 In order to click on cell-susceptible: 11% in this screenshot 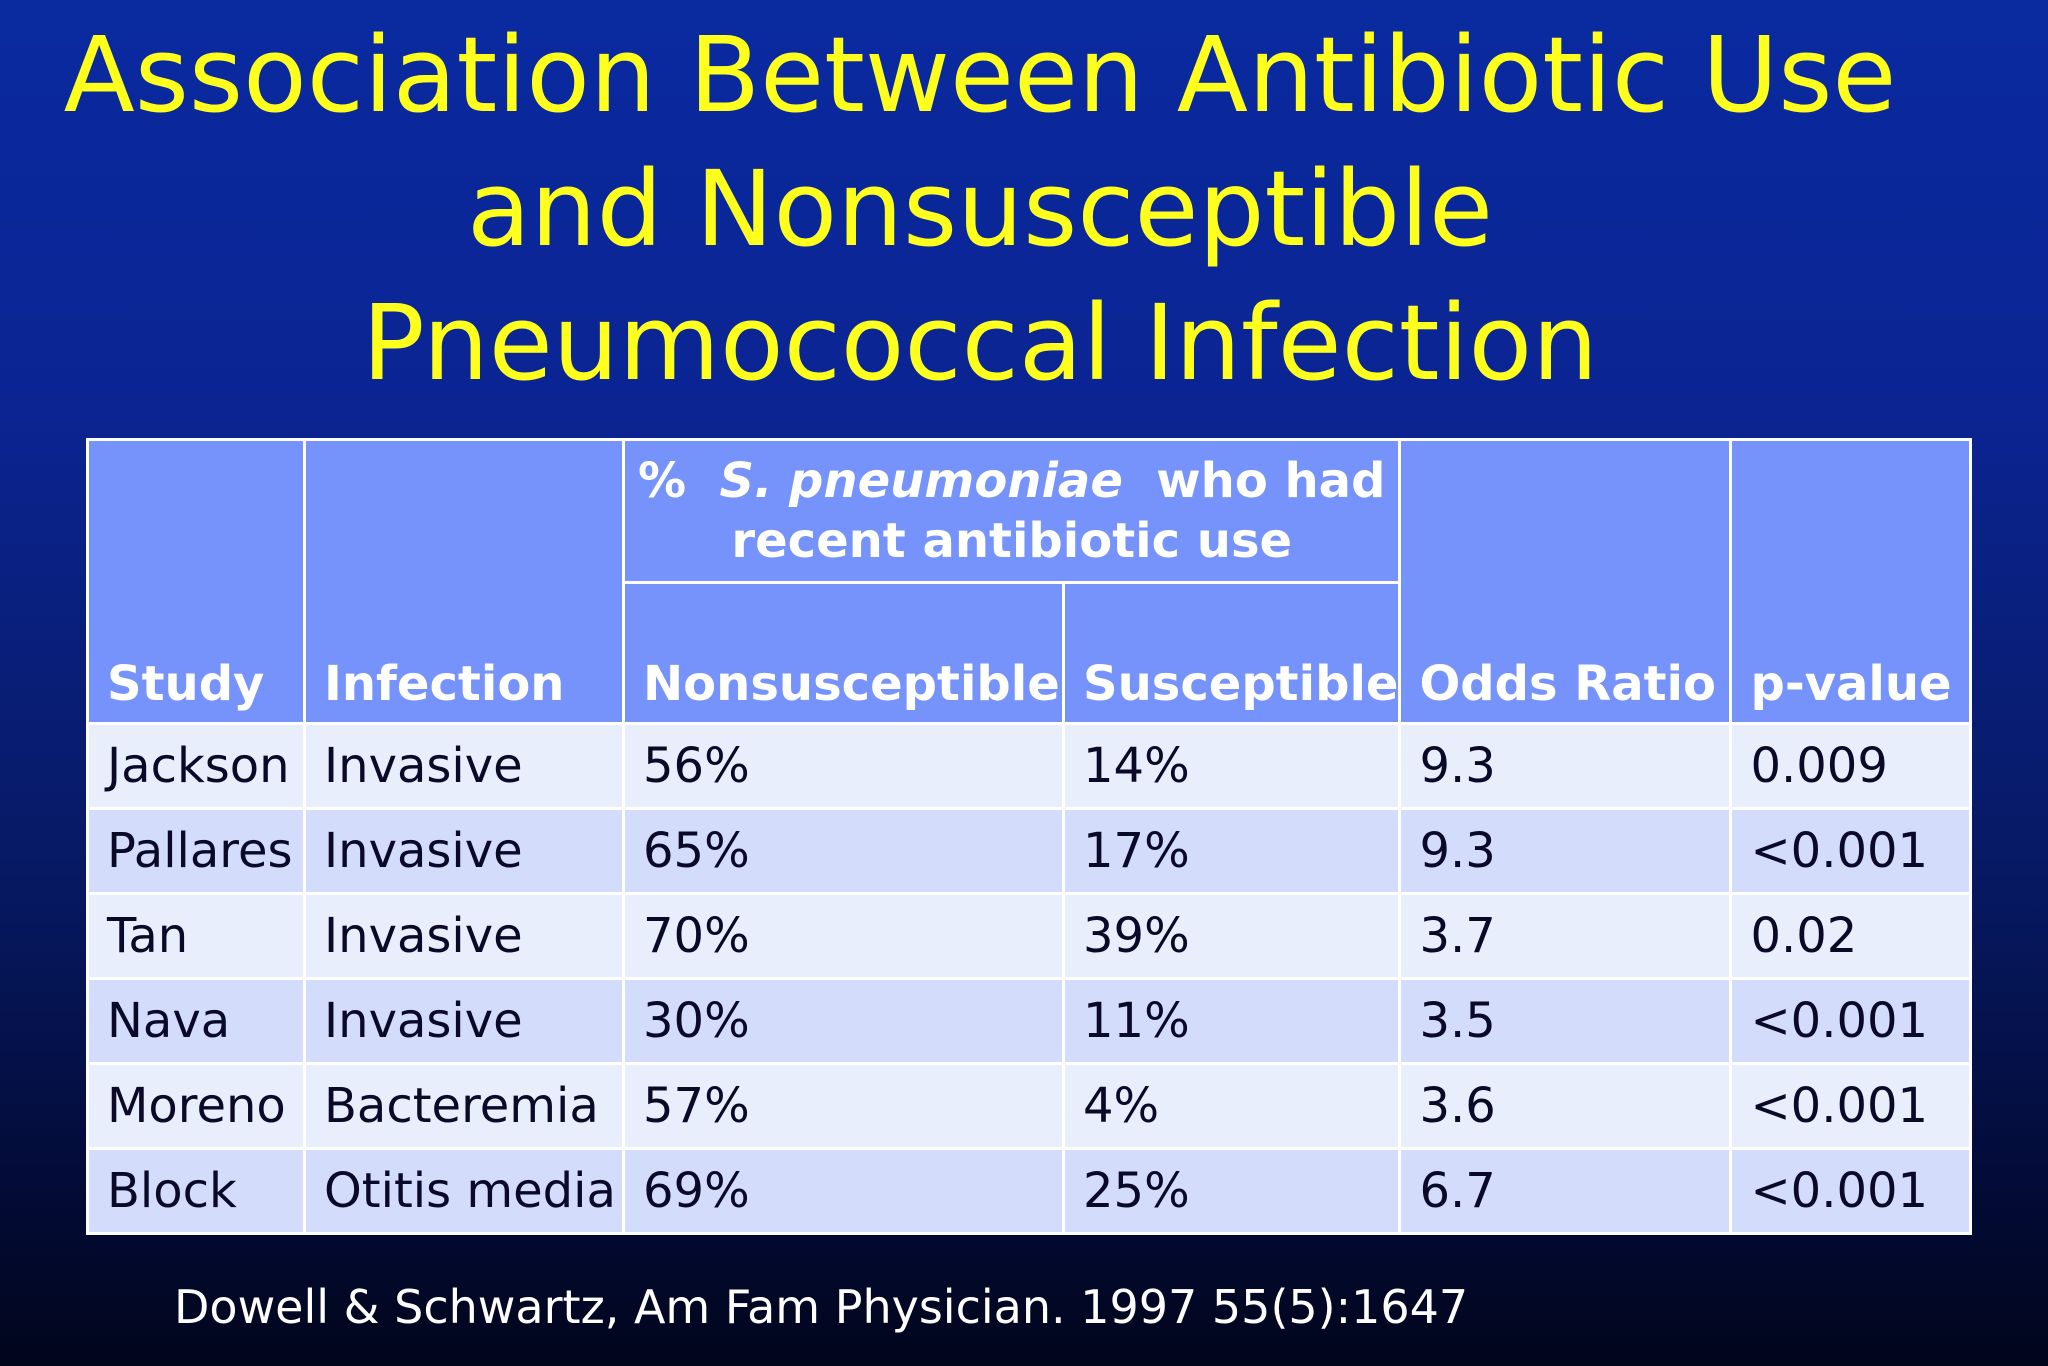, I will do `click(1231, 1021)`.